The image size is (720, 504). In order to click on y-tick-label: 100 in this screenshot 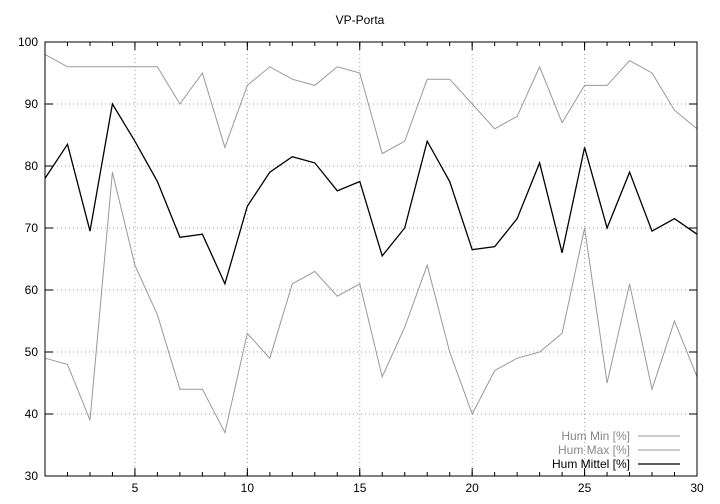, I will do `click(28, 42)`.